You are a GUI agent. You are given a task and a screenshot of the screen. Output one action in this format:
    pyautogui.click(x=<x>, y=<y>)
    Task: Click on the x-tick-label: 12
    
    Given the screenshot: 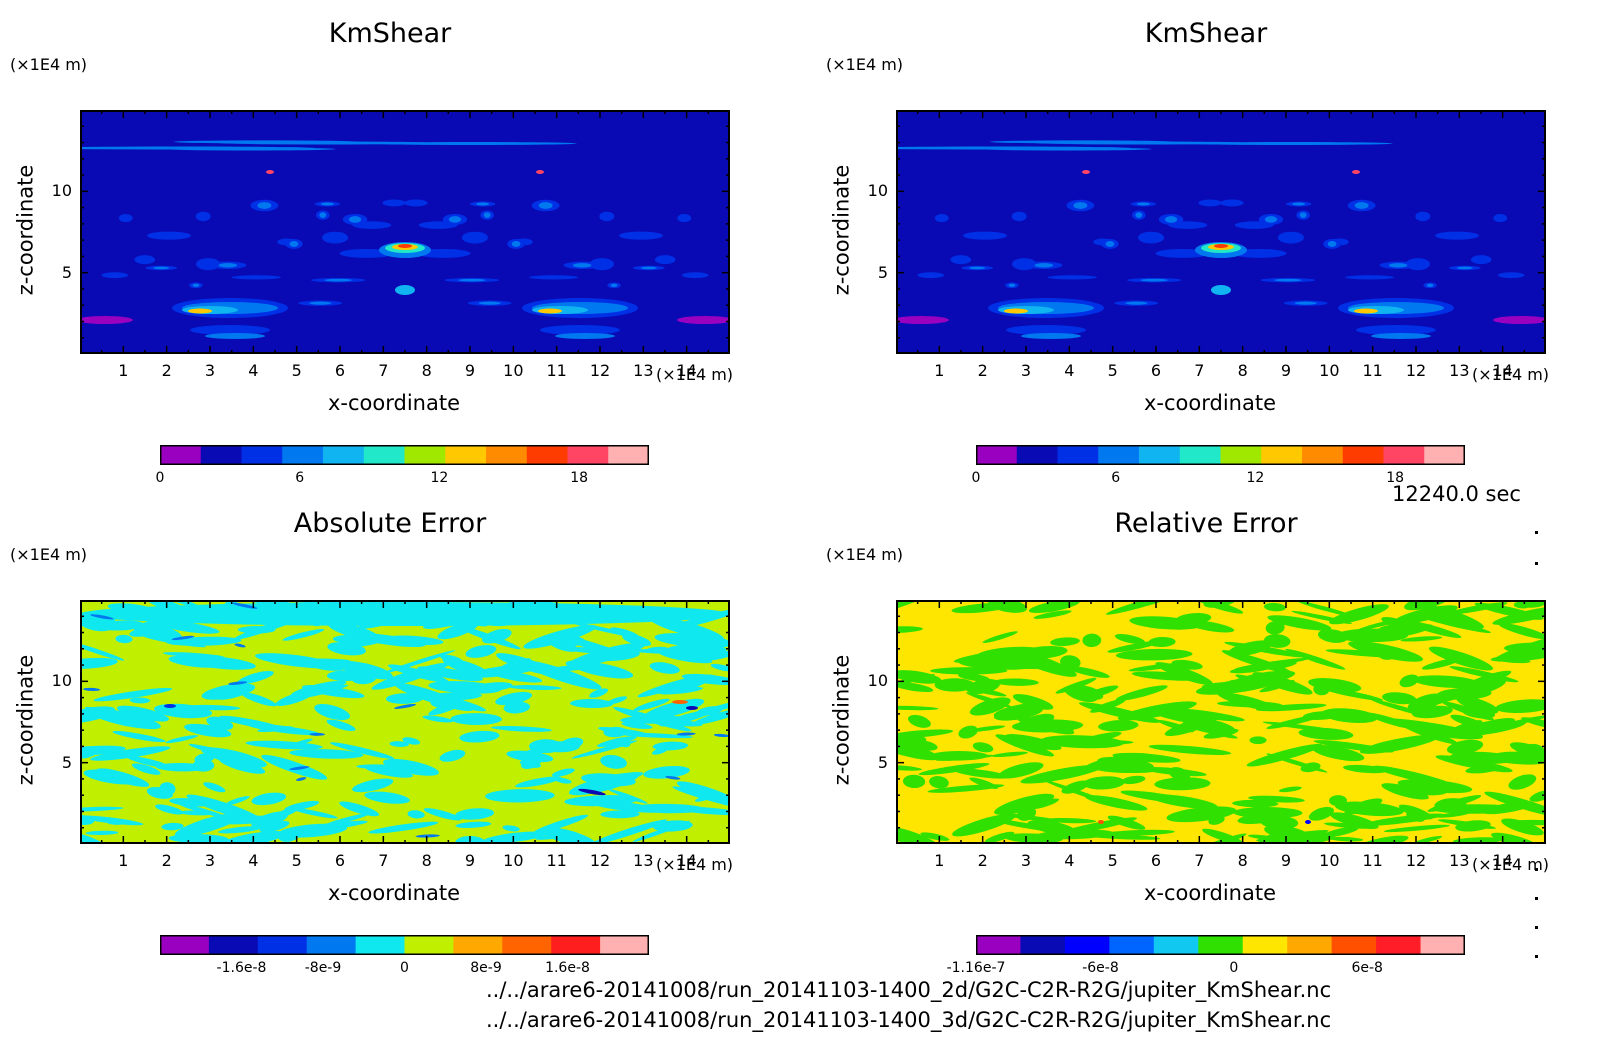 What is the action you would take?
    pyautogui.click(x=1416, y=370)
    